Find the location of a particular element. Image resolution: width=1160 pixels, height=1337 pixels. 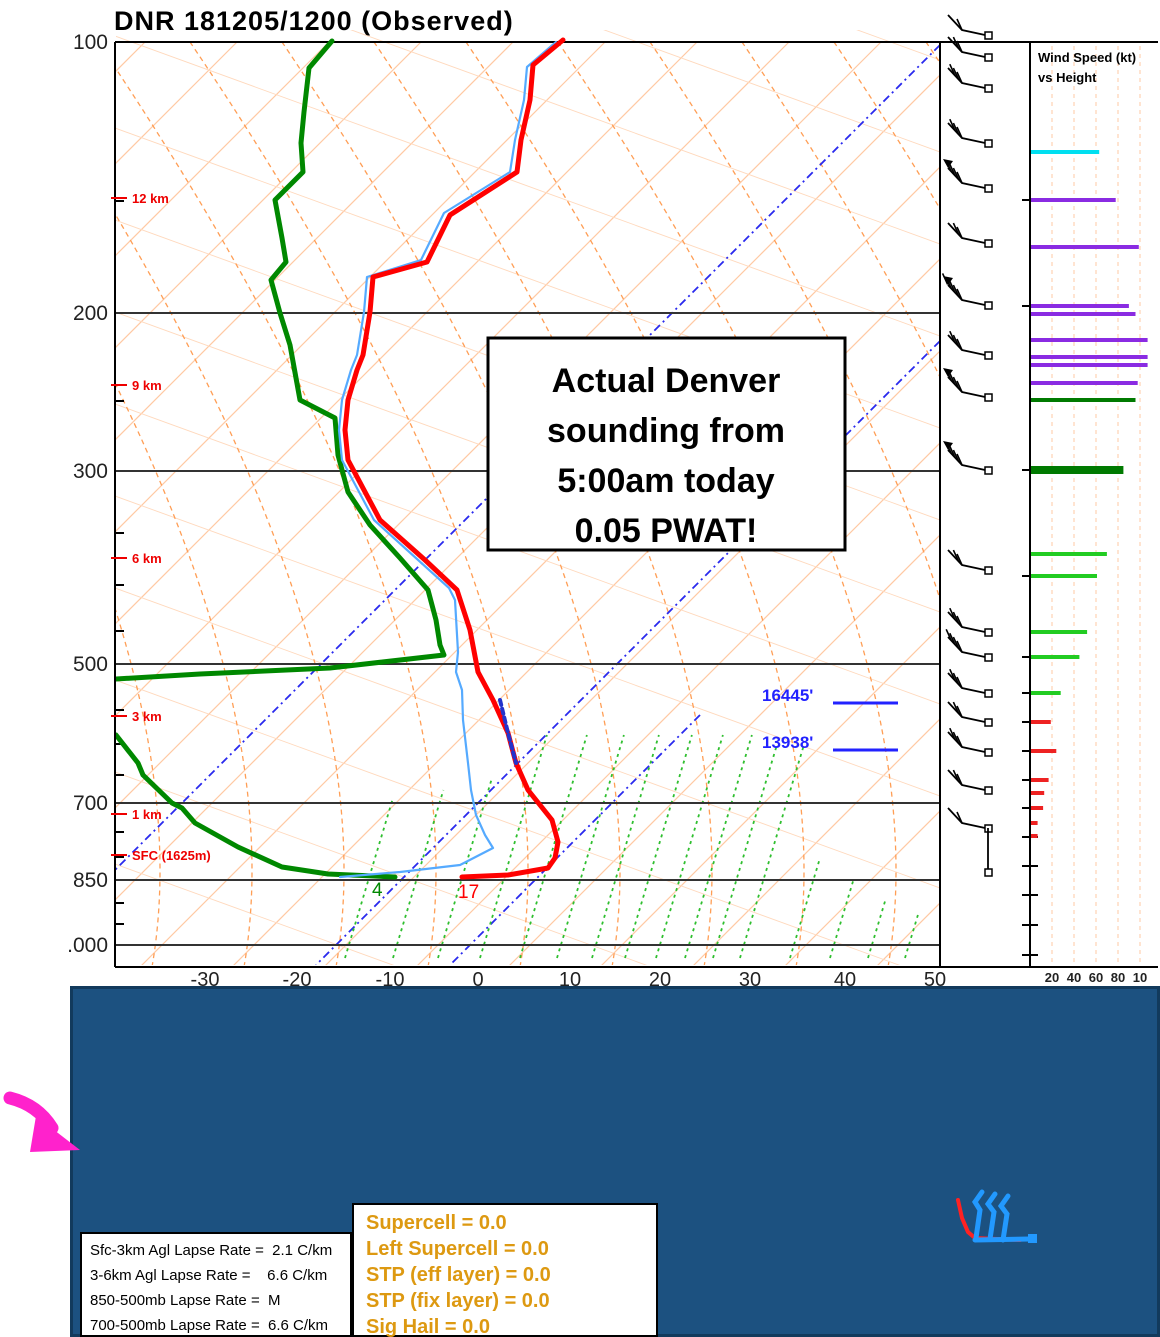

surface-dewpoint-label: 4 is located at coordinates (377, 890).